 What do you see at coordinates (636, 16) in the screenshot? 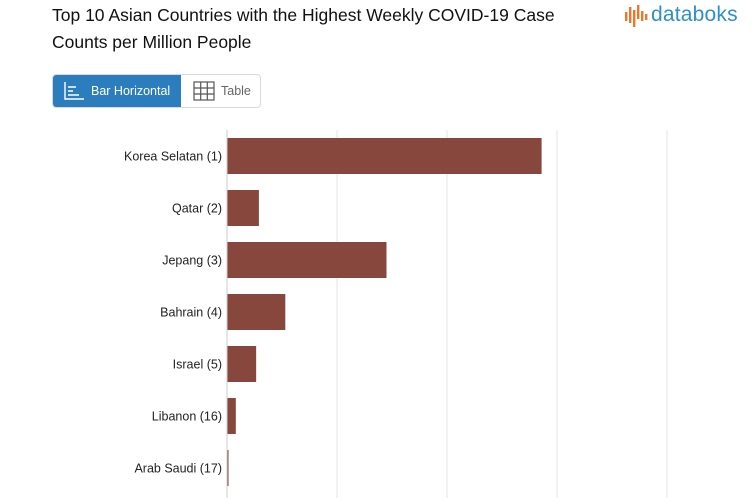
I see `logo-bars-icon` at bounding box center [636, 16].